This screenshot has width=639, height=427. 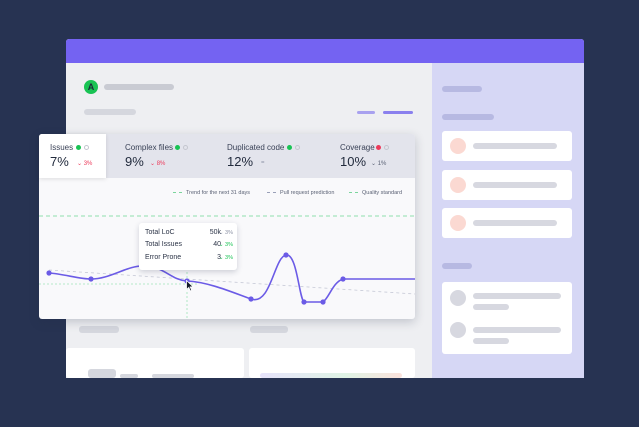 I want to click on tooltip-value: 40, so click(x=217, y=244).